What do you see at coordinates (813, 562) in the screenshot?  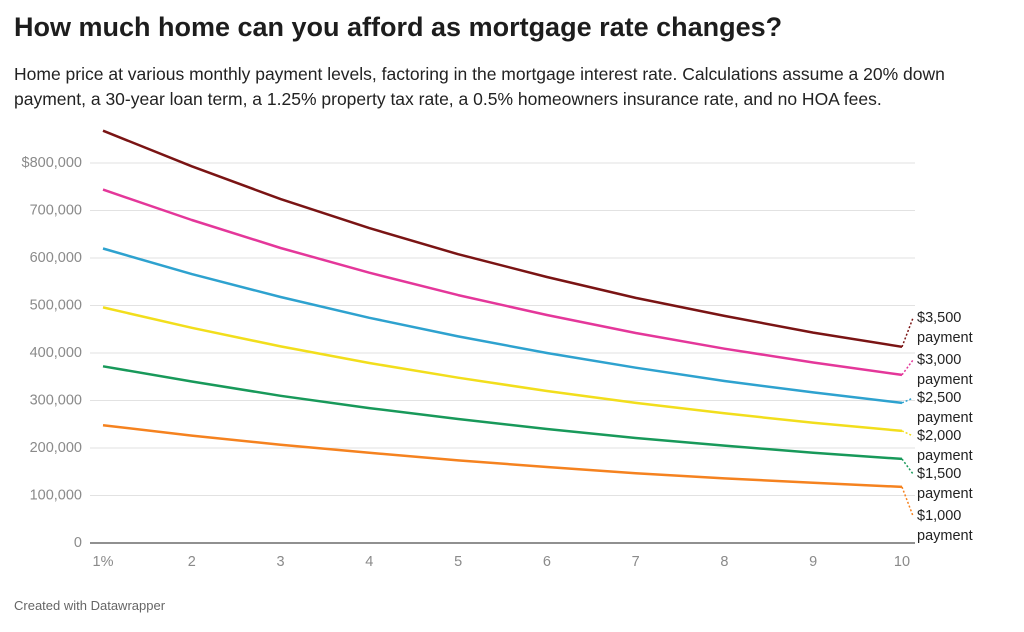 I see `x-tick-label: 9` at bounding box center [813, 562].